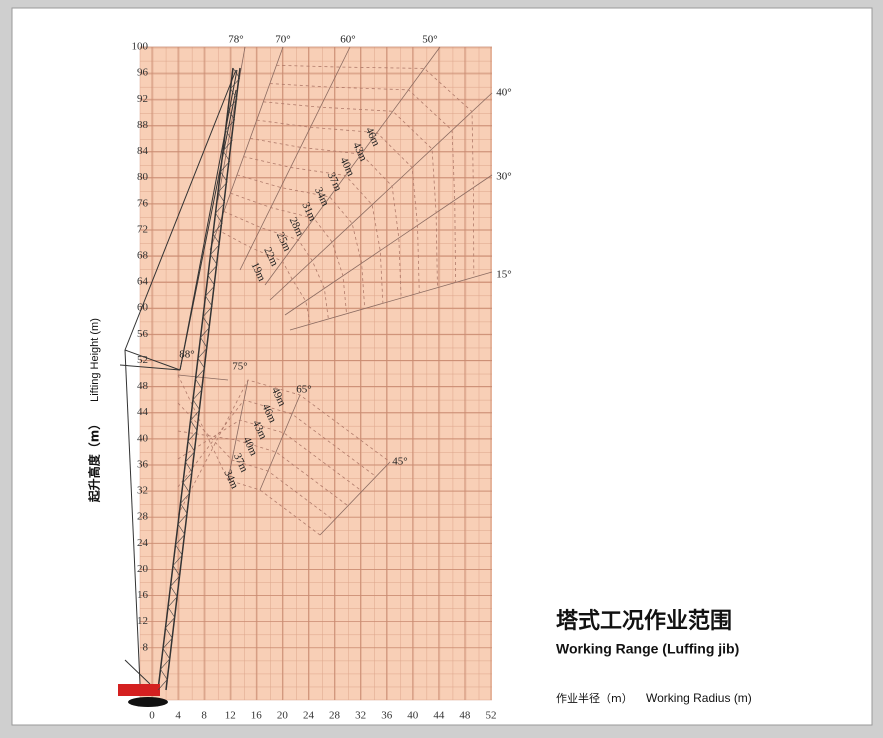 The width and height of the screenshot is (883, 738). Describe the element at coordinates (399, 462) in the screenshot. I see `angle-label: 45°` at that location.